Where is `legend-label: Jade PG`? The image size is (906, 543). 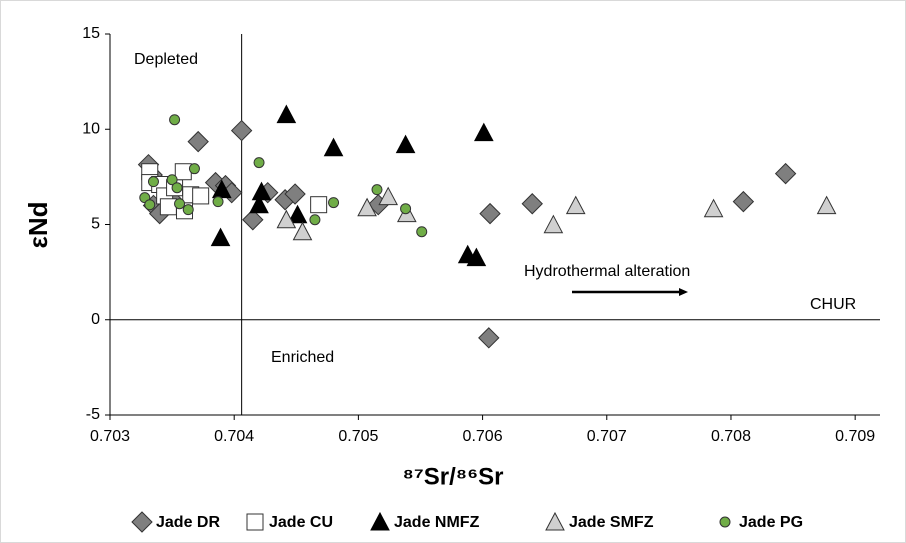
legend-label: Jade PG is located at coordinates (771, 522).